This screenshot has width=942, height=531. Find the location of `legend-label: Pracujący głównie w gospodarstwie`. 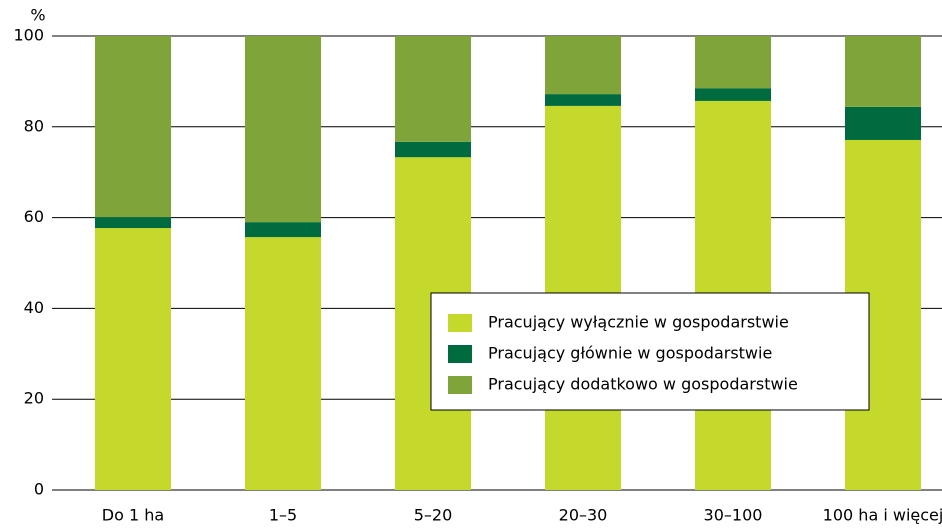

legend-label: Pracujący głównie w gospodarstwie is located at coordinates (630, 353).